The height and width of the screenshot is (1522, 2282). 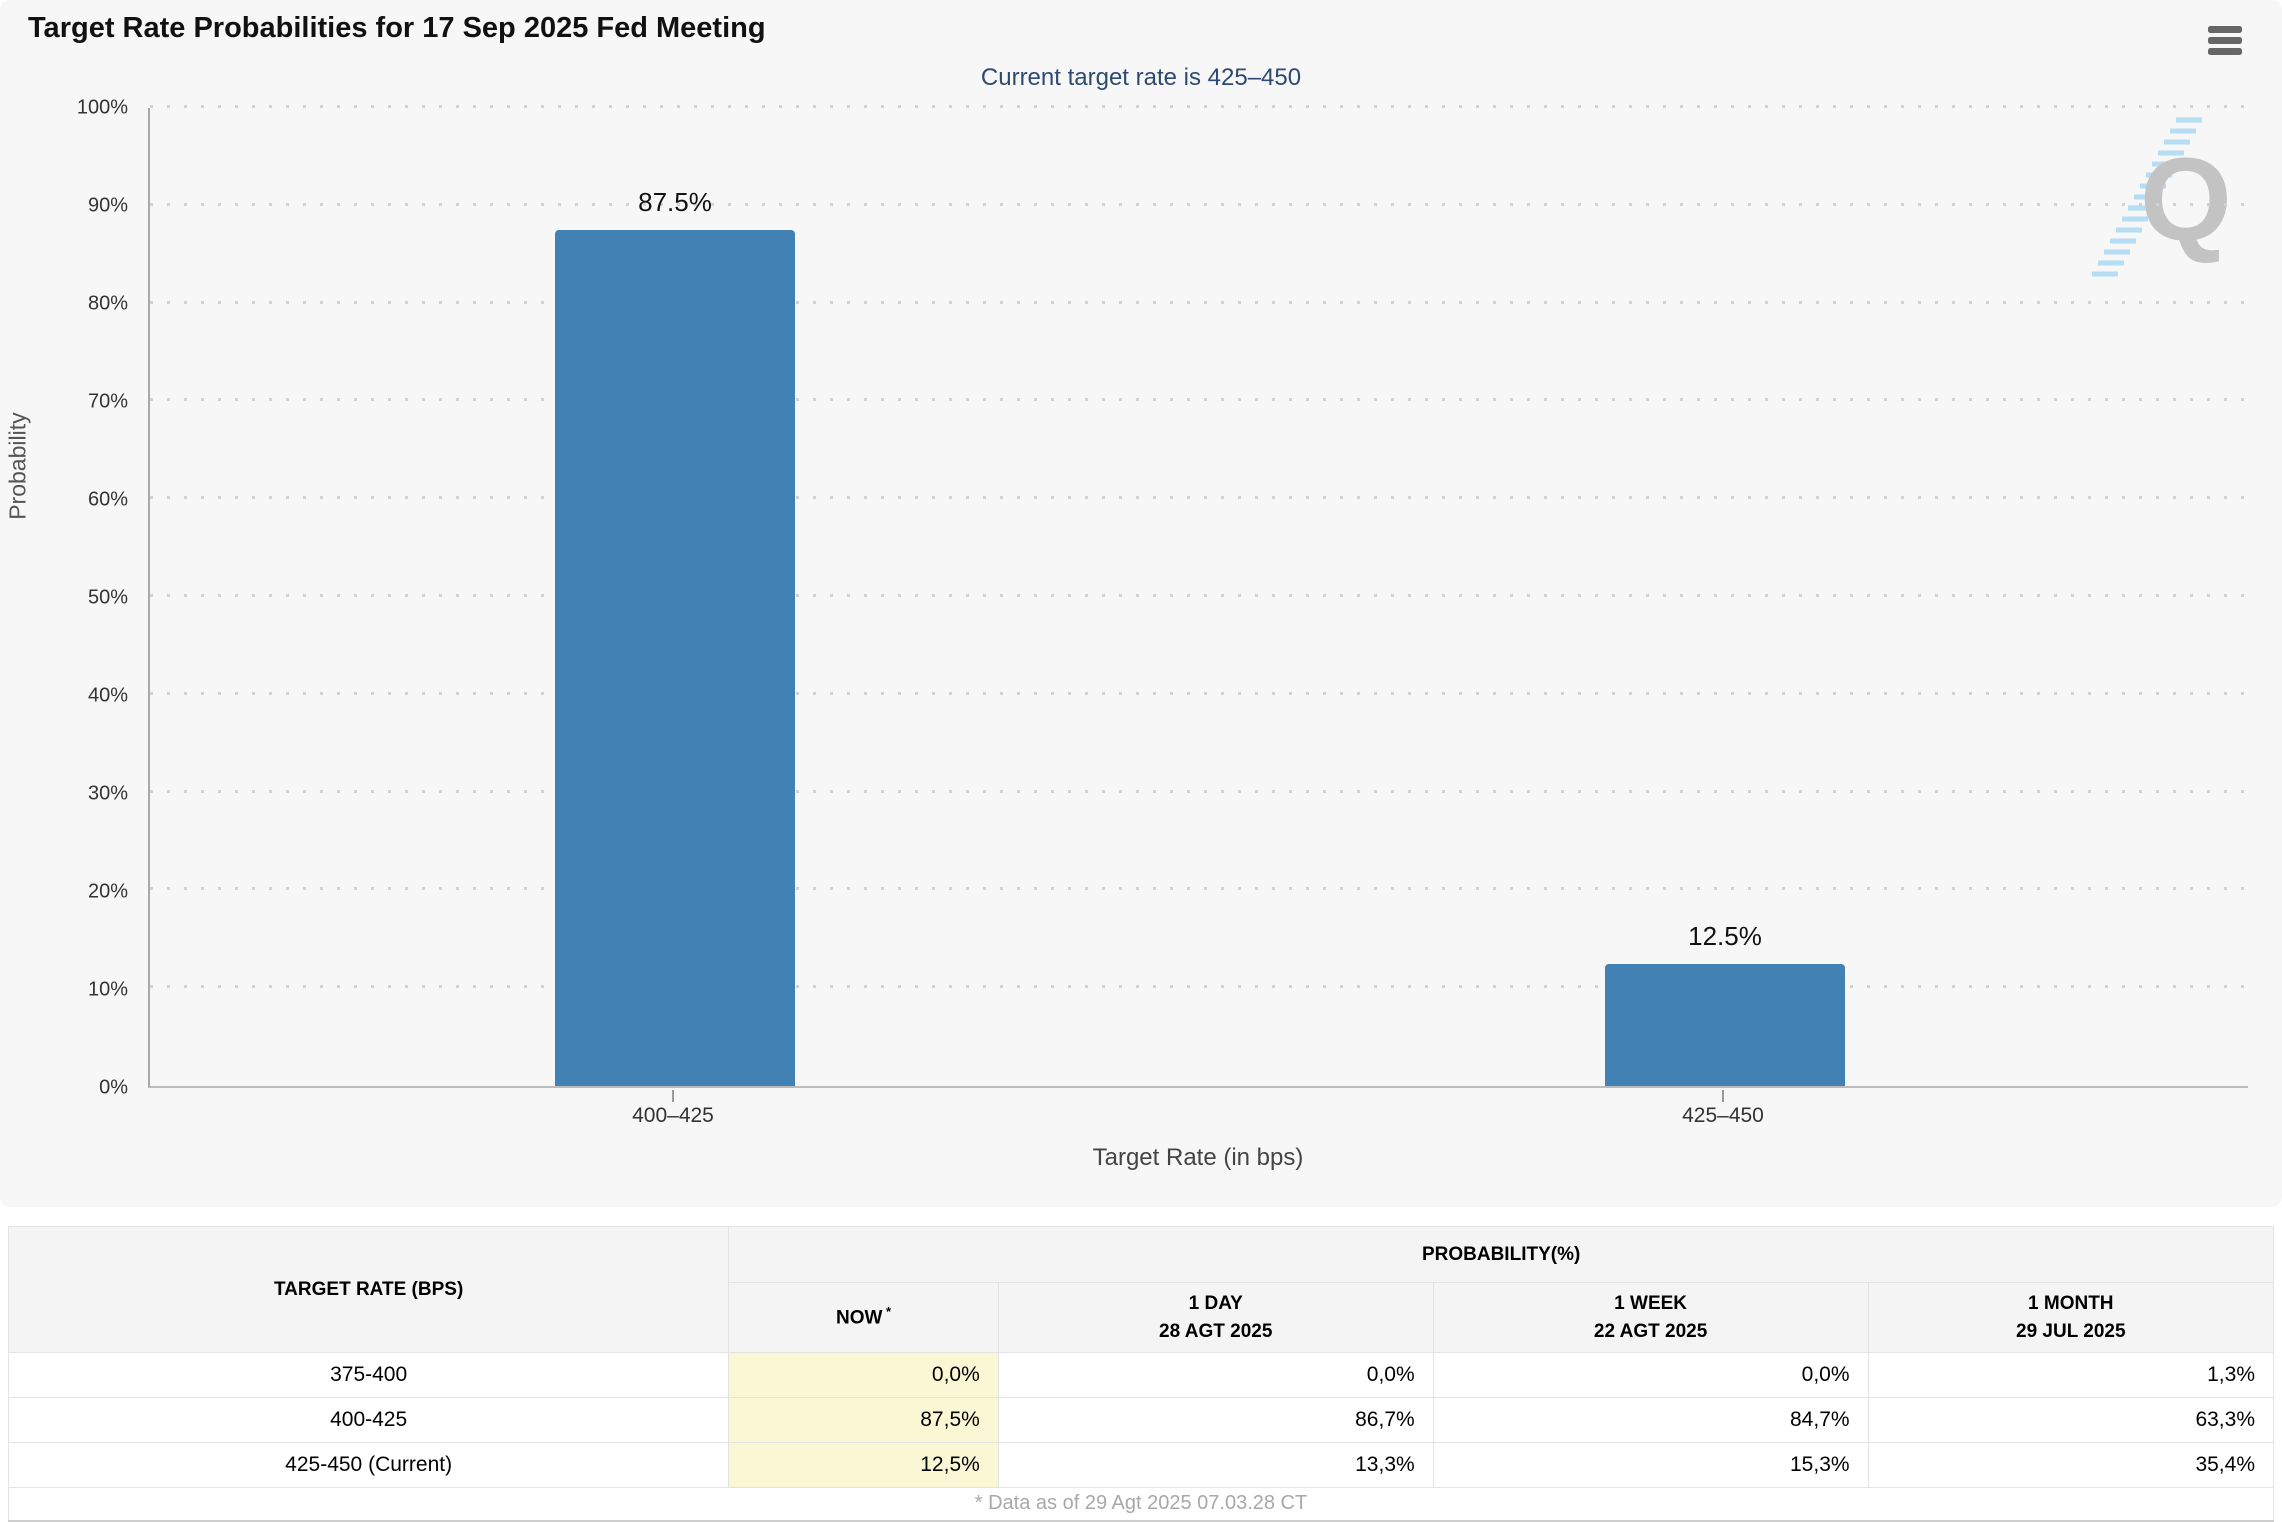 I want to click on target-rate-cell: 425-450 (Current), so click(x=368, y=1465).